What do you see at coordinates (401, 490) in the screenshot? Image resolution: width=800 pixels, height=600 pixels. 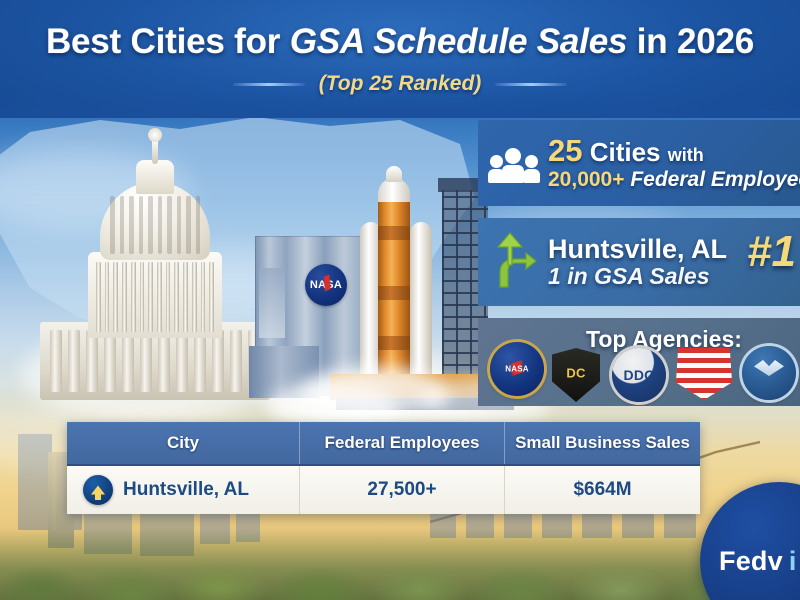 I see `cell-federal-employees: 27,500+` at bounding box center [401, 490].